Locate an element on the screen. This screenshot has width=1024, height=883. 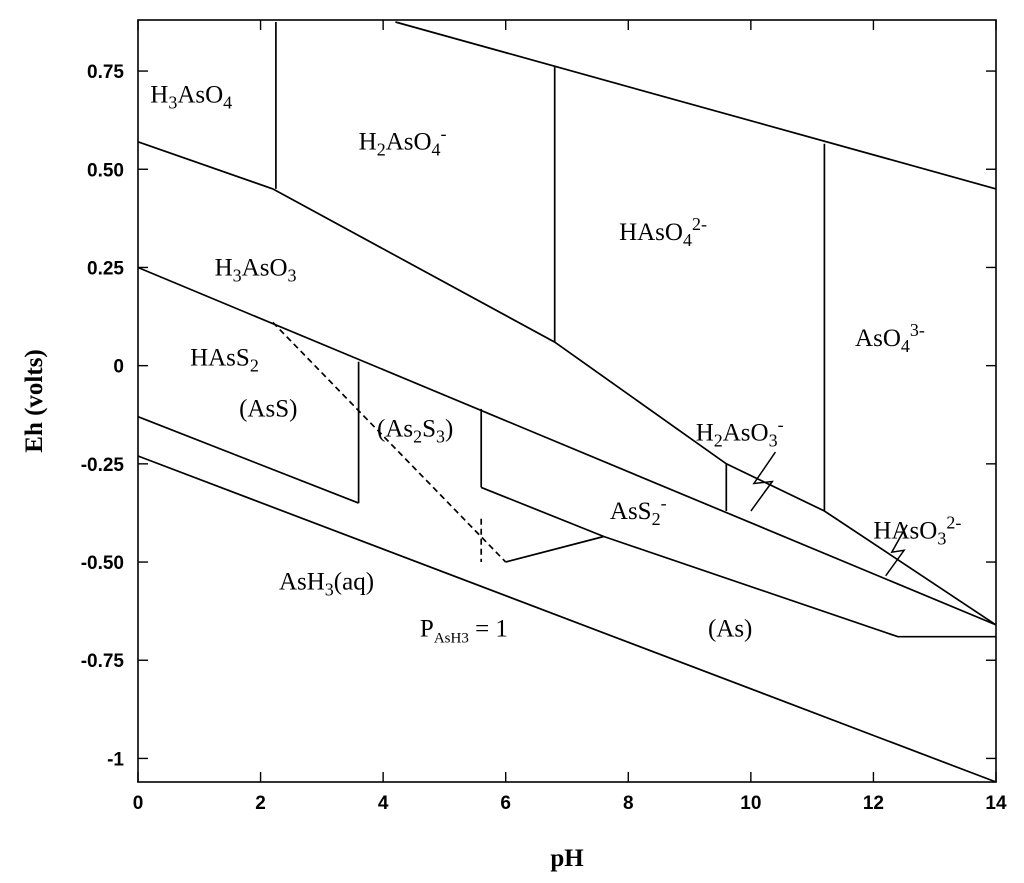
x-tick-label: 0 is located at coordinates (138, 803).